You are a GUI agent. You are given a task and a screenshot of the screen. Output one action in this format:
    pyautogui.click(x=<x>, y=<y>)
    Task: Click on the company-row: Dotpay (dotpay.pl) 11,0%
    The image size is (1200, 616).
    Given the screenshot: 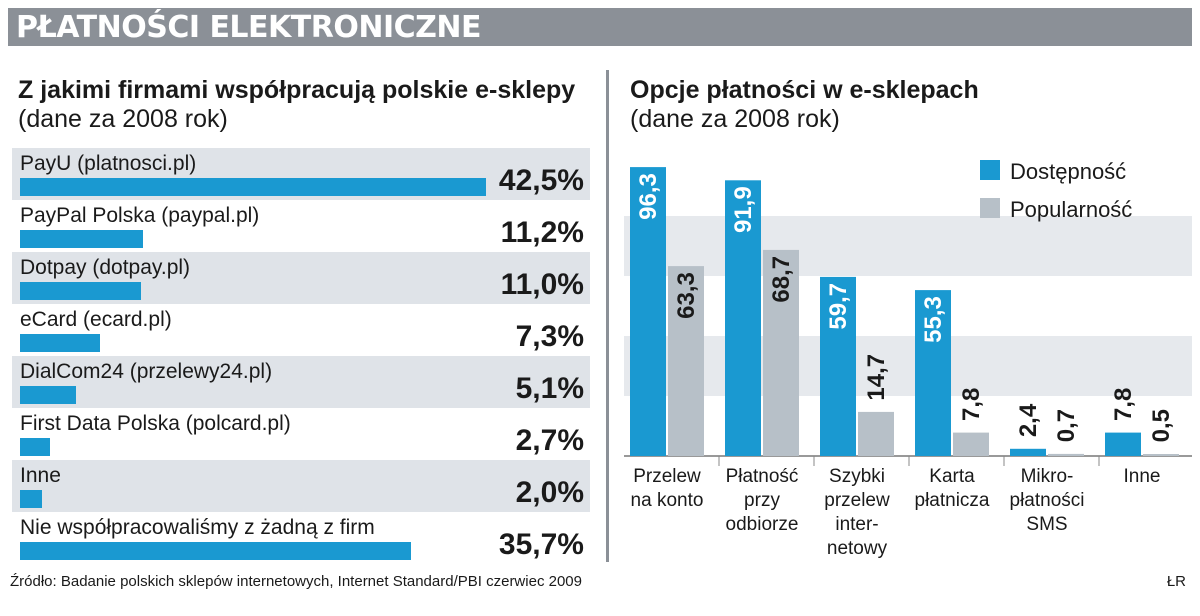 What is the action you would take?
    pyautogui.click(x=301, y=278)
    